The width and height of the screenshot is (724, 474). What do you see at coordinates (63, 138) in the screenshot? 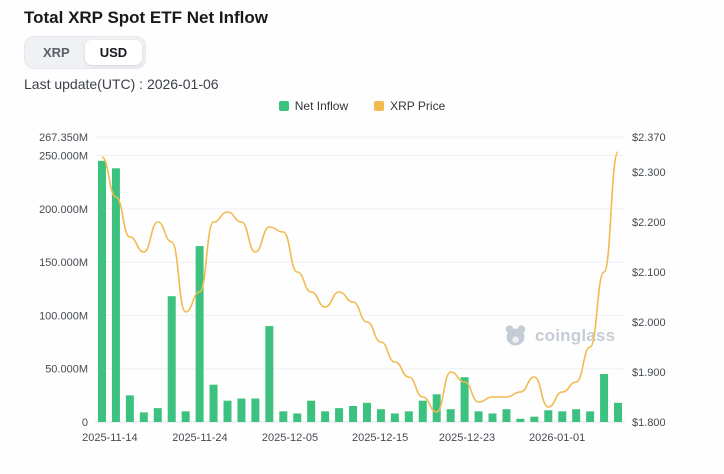
I see `left-axis-label: 267.350M` at bounding box center [63, 138].